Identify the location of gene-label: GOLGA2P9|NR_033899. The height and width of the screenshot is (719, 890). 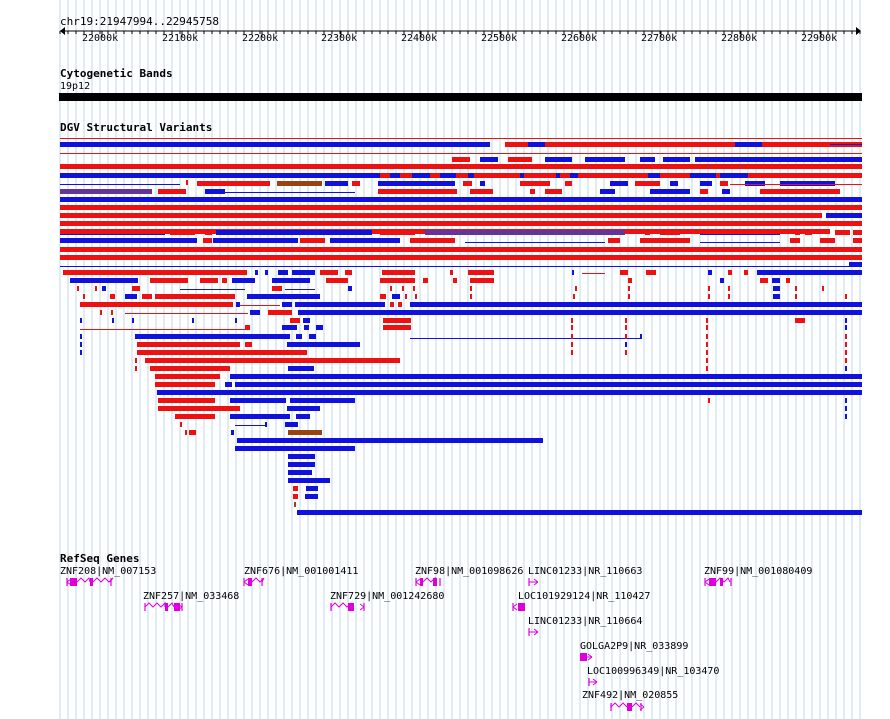
(634, 646).